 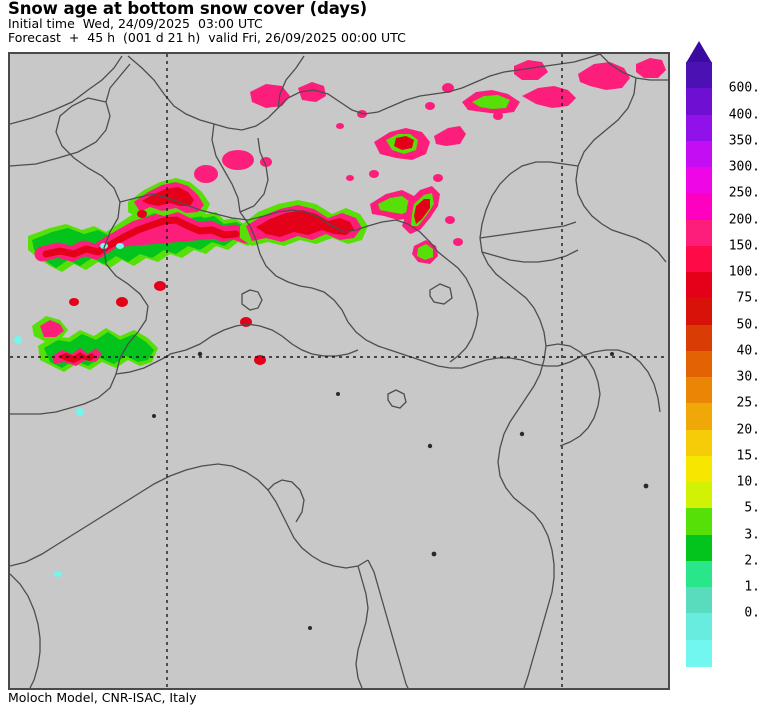 What do you see at coordinates (305, 223) in the screenshot?
I see `snow-patch-lepontine-hot` at bounding box center [305, 223].